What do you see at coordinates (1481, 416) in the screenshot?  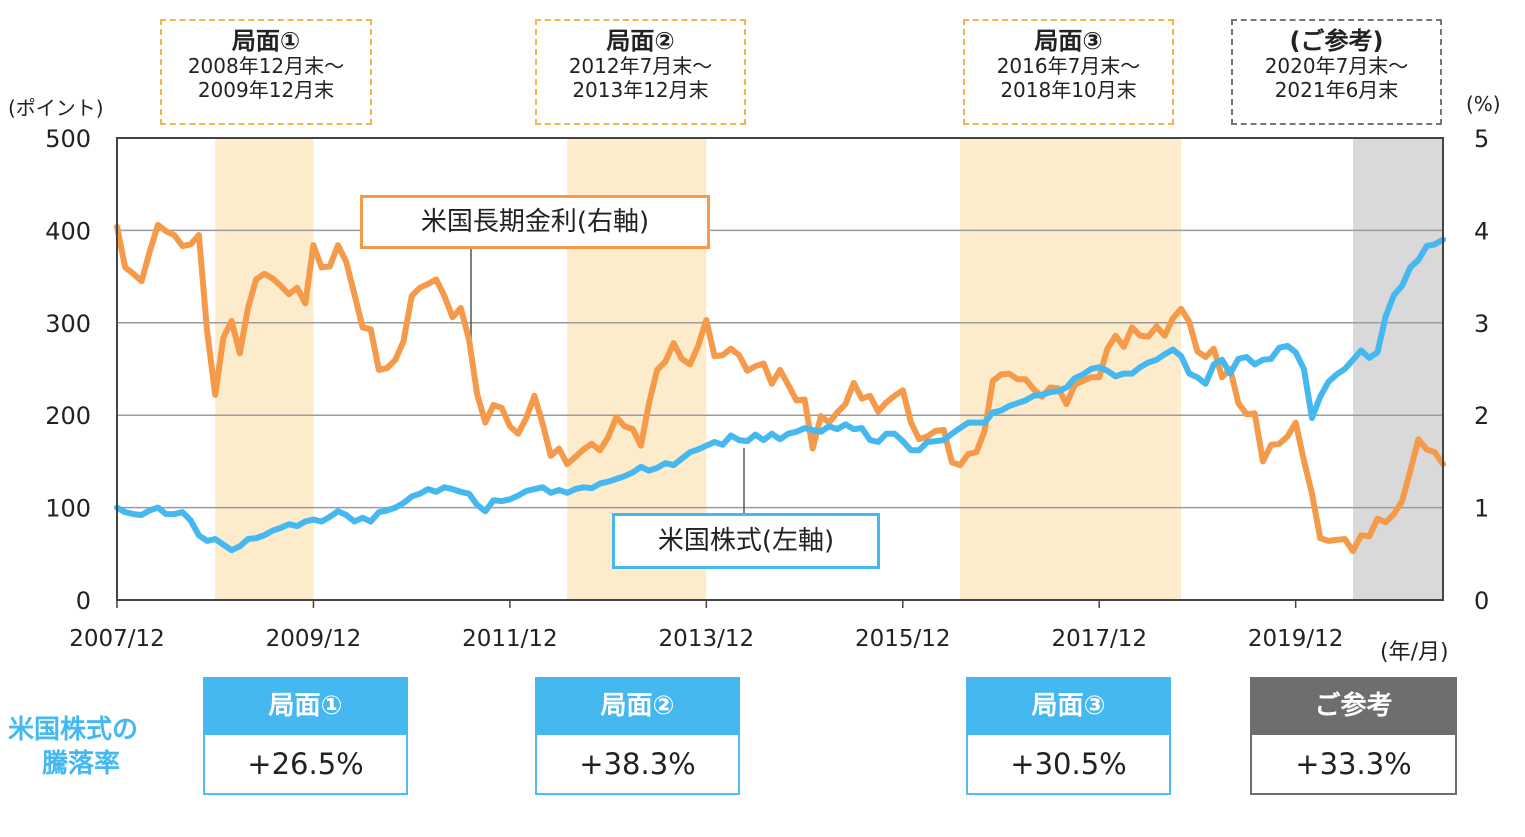 I see `right-tick-label: 2` at bounding box center [1481, 416].